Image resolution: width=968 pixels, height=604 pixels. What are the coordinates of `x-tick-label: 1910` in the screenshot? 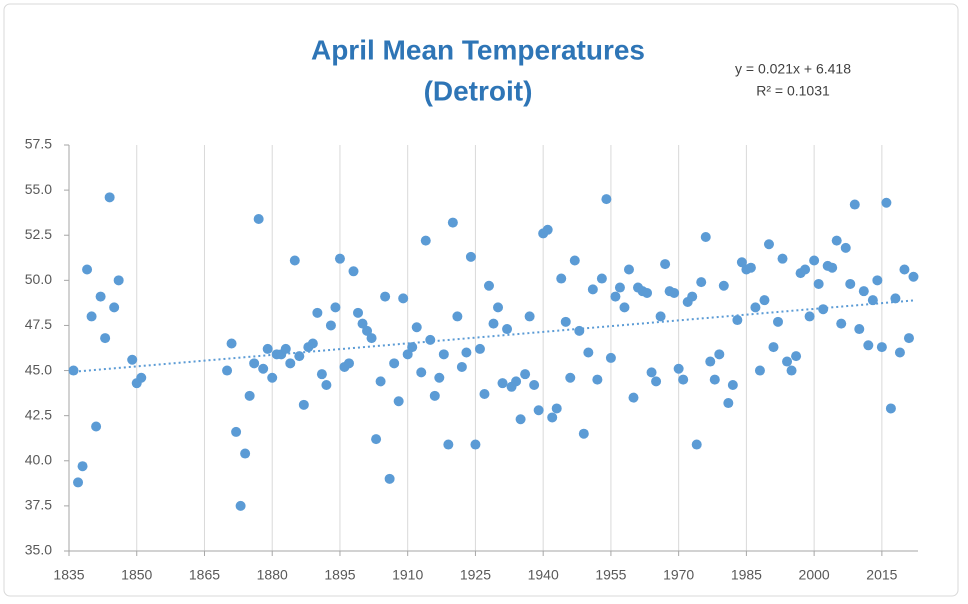 It's located at (407, 575).